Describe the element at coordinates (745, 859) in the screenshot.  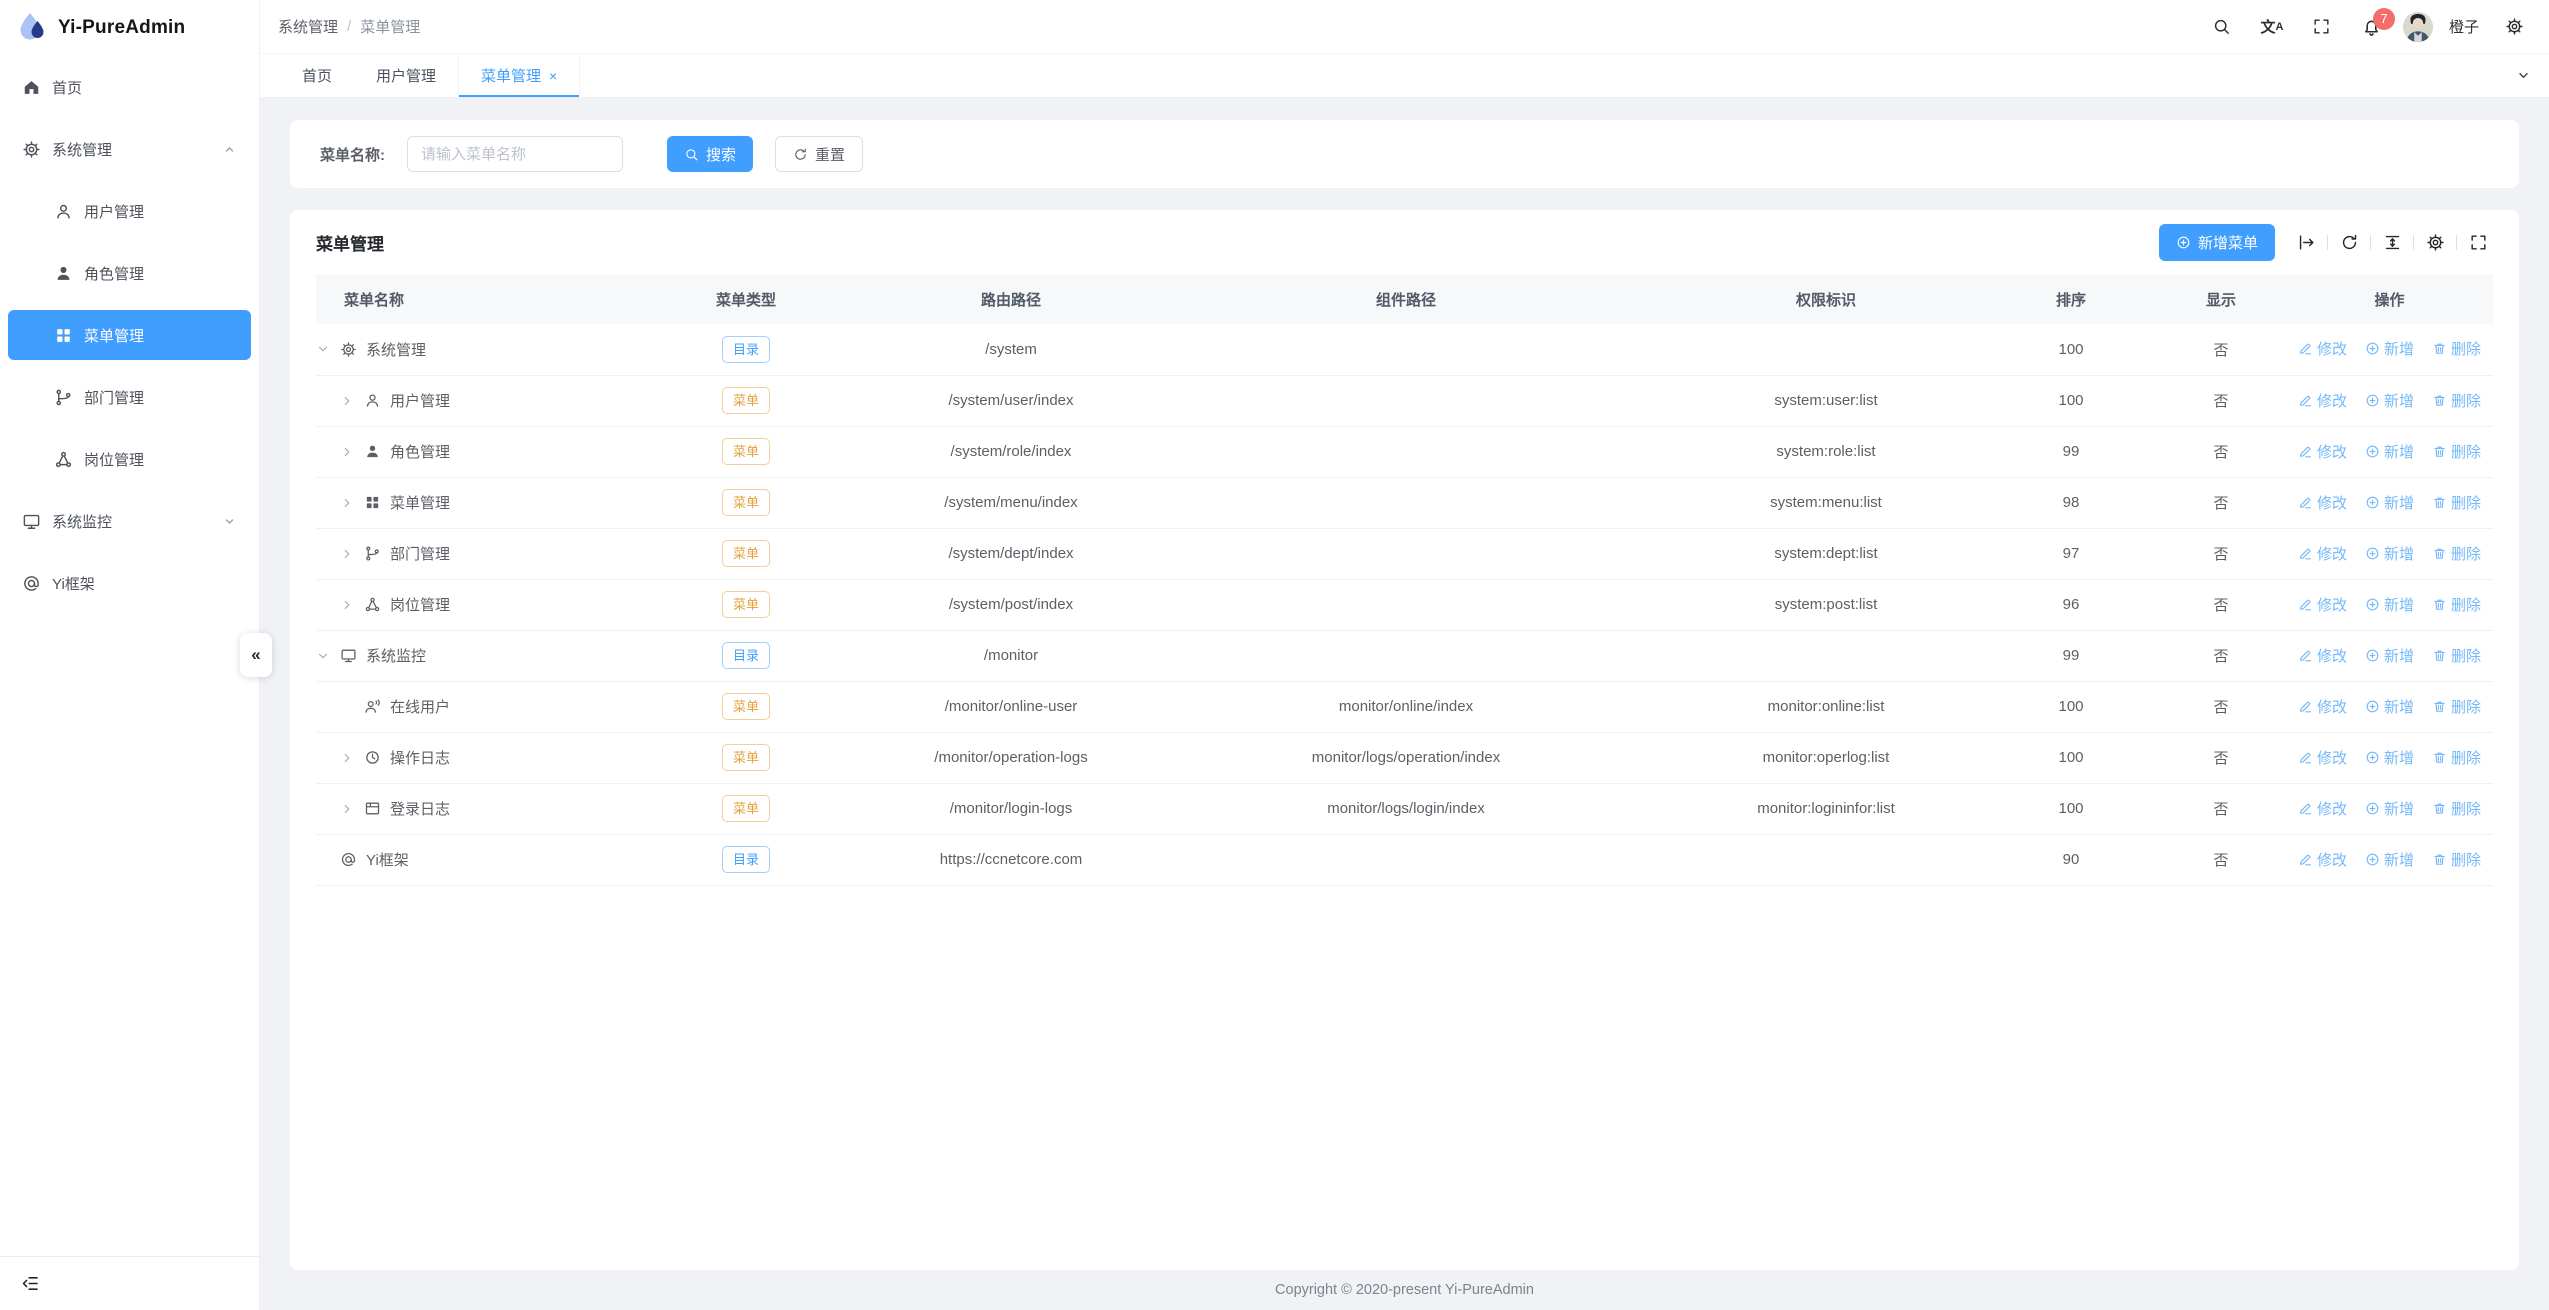
I see `menu-type-badge: 目录` at that location.